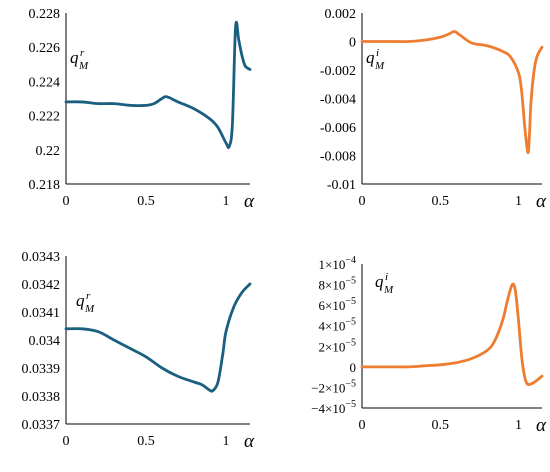 Image resolution: width=550 pixels, height=472 pixels. I want to click on y-tick-label: −4×10⁻⁵, so click(333, 407).